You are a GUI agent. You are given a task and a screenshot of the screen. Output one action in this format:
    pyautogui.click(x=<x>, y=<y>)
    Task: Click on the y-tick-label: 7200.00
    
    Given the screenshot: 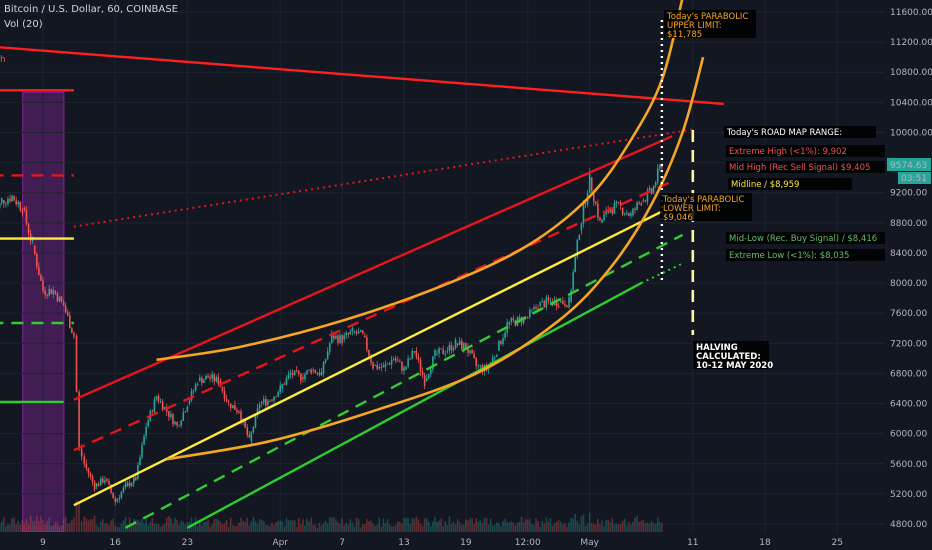 What is the action you would take?
    pyautogui.click(x=908, y=344)
    